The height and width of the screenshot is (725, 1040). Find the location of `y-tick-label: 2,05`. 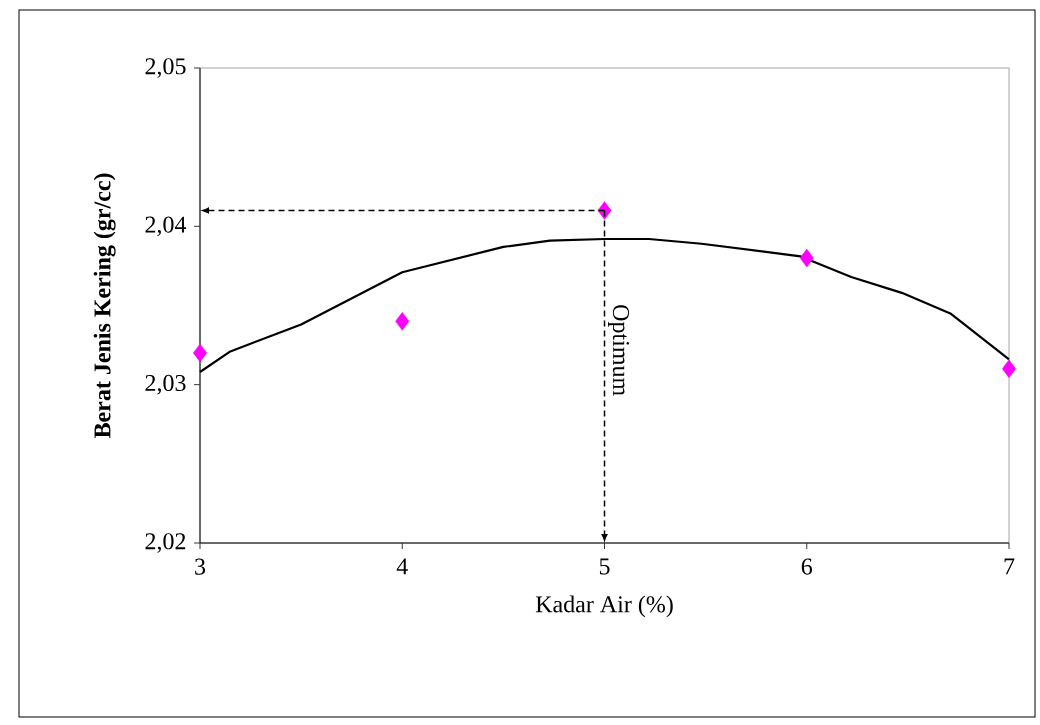

y-tick-label: 2,05 is located at coordinates (165, 68).